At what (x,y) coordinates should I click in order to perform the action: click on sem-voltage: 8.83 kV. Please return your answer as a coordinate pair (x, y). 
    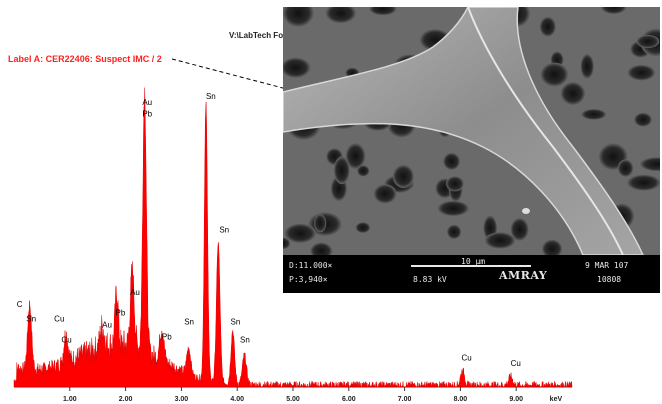
    Looking at the image, I should click on (430, 279).